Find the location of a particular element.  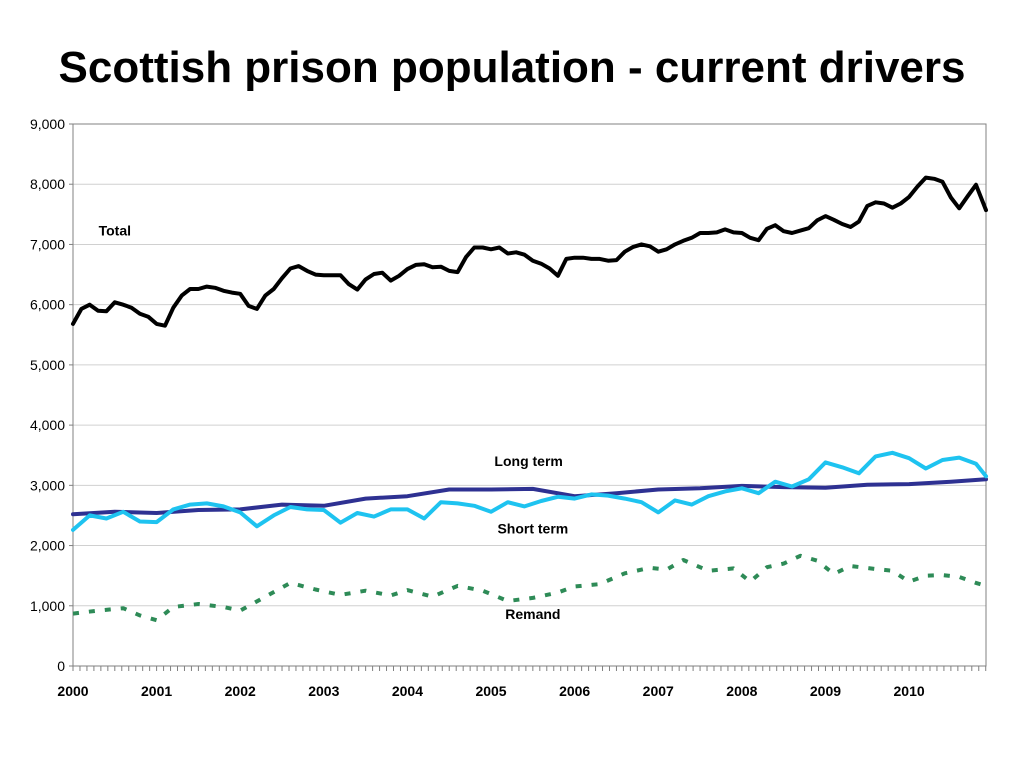

y-tick-label: 6,000 is located at coordinates (47, 305).